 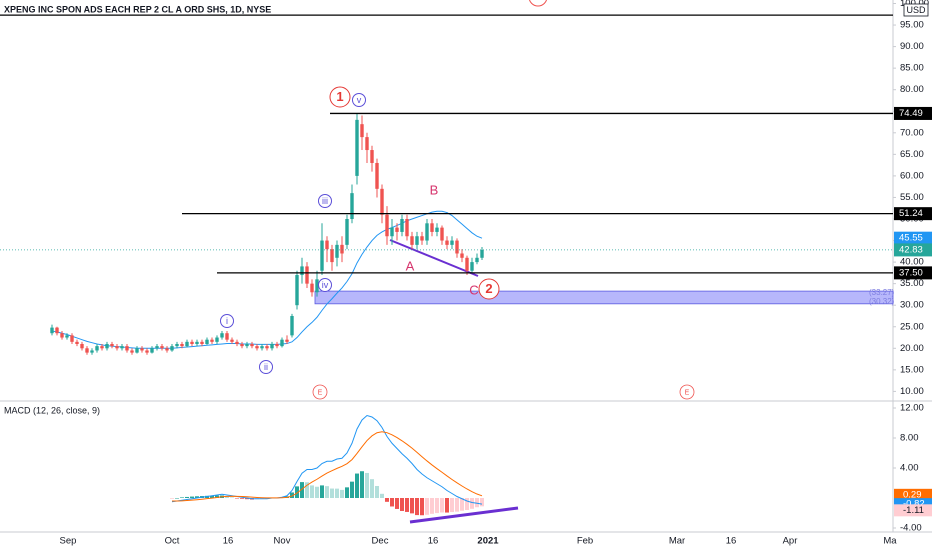 What do you see at coordinates (325, 201) in the screenshot?
I see `wave-label: iii` at bounding box center [325, 201].